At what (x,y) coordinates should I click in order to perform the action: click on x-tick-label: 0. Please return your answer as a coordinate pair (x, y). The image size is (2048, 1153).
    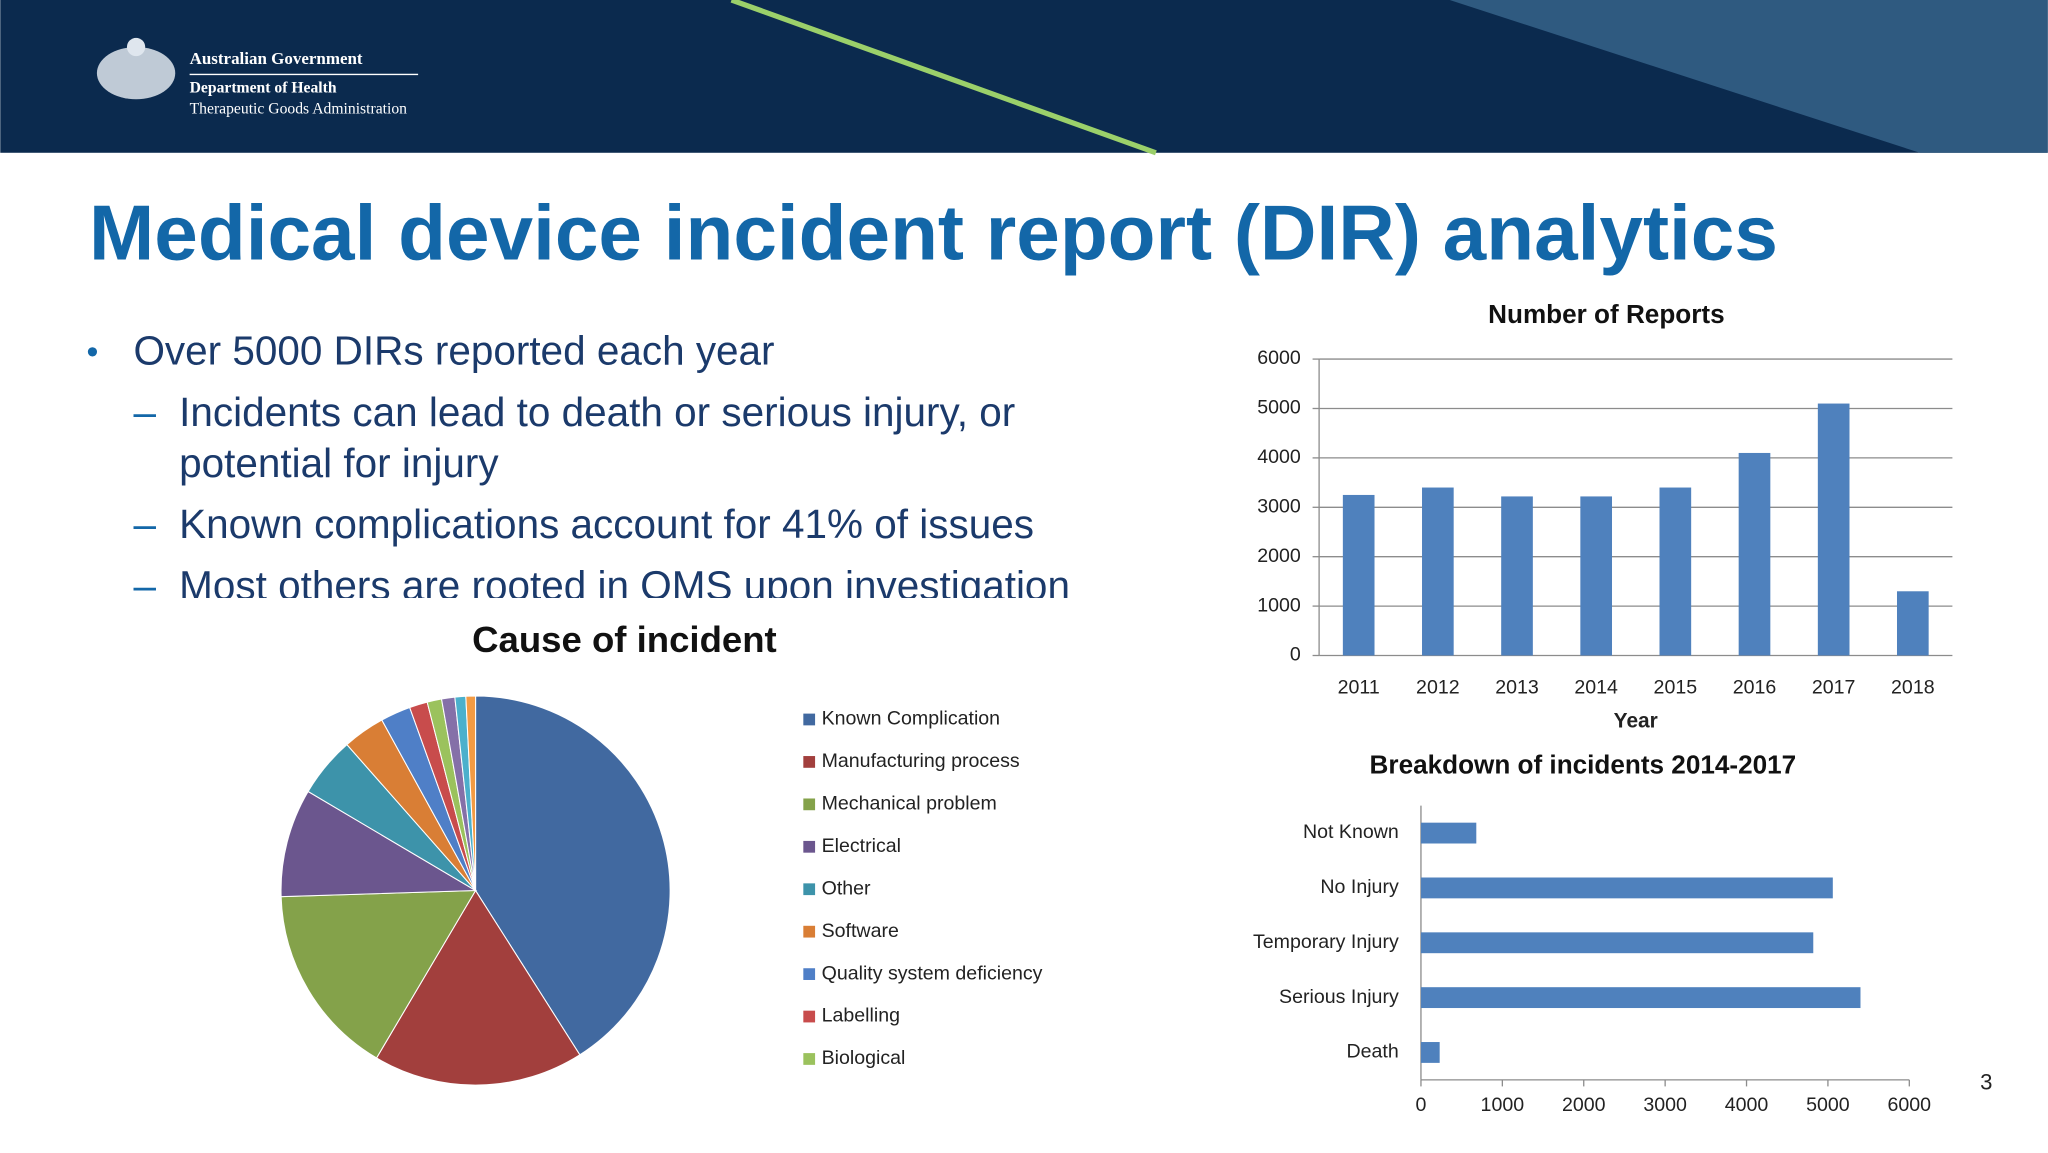
    Looking at the image, I should click on (1421, 1105).